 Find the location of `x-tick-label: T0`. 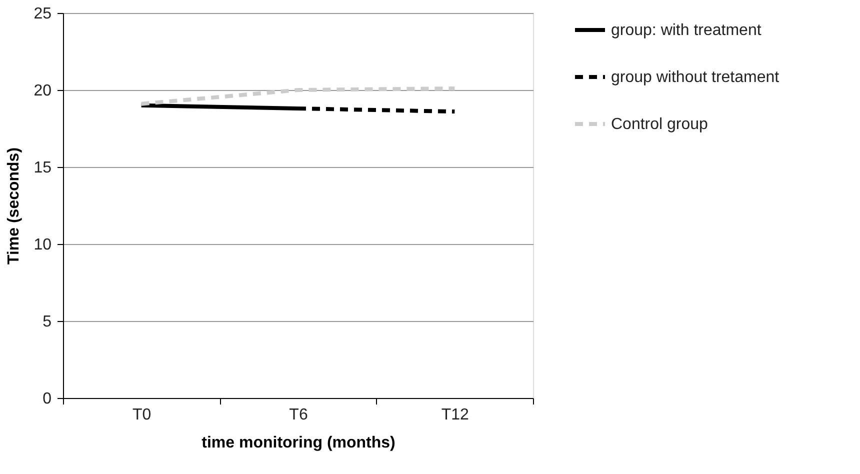

x-tick-label: T0 is located at coordinates (142, 415).